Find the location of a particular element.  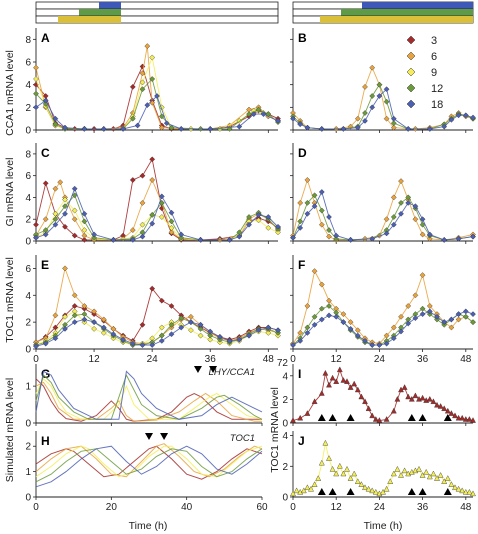

y-tick-label-G: 1 is located at coordinates (28, 387).